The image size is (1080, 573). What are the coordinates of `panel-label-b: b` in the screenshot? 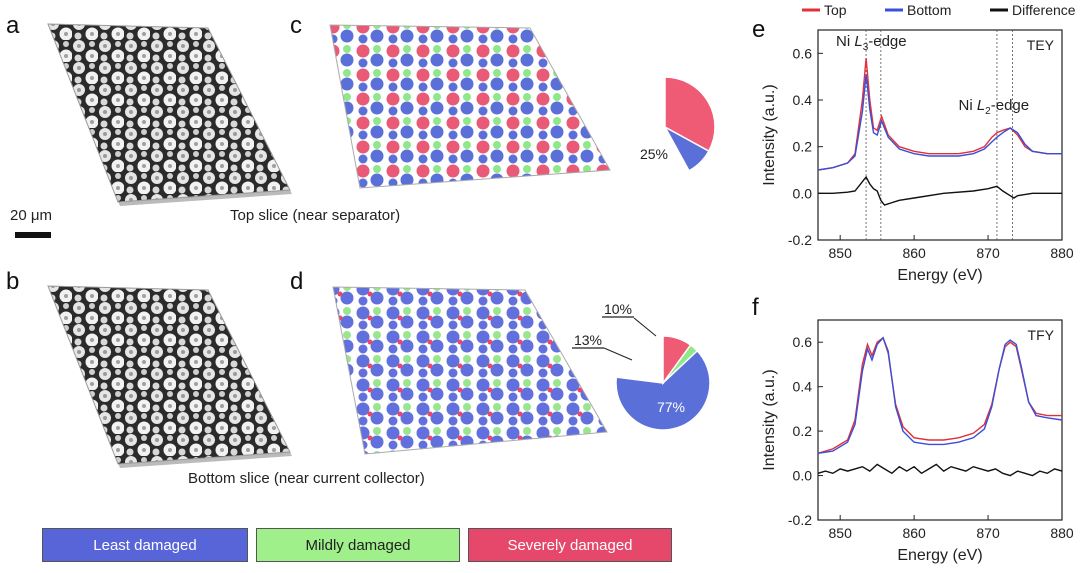 It's located at (13, 281).